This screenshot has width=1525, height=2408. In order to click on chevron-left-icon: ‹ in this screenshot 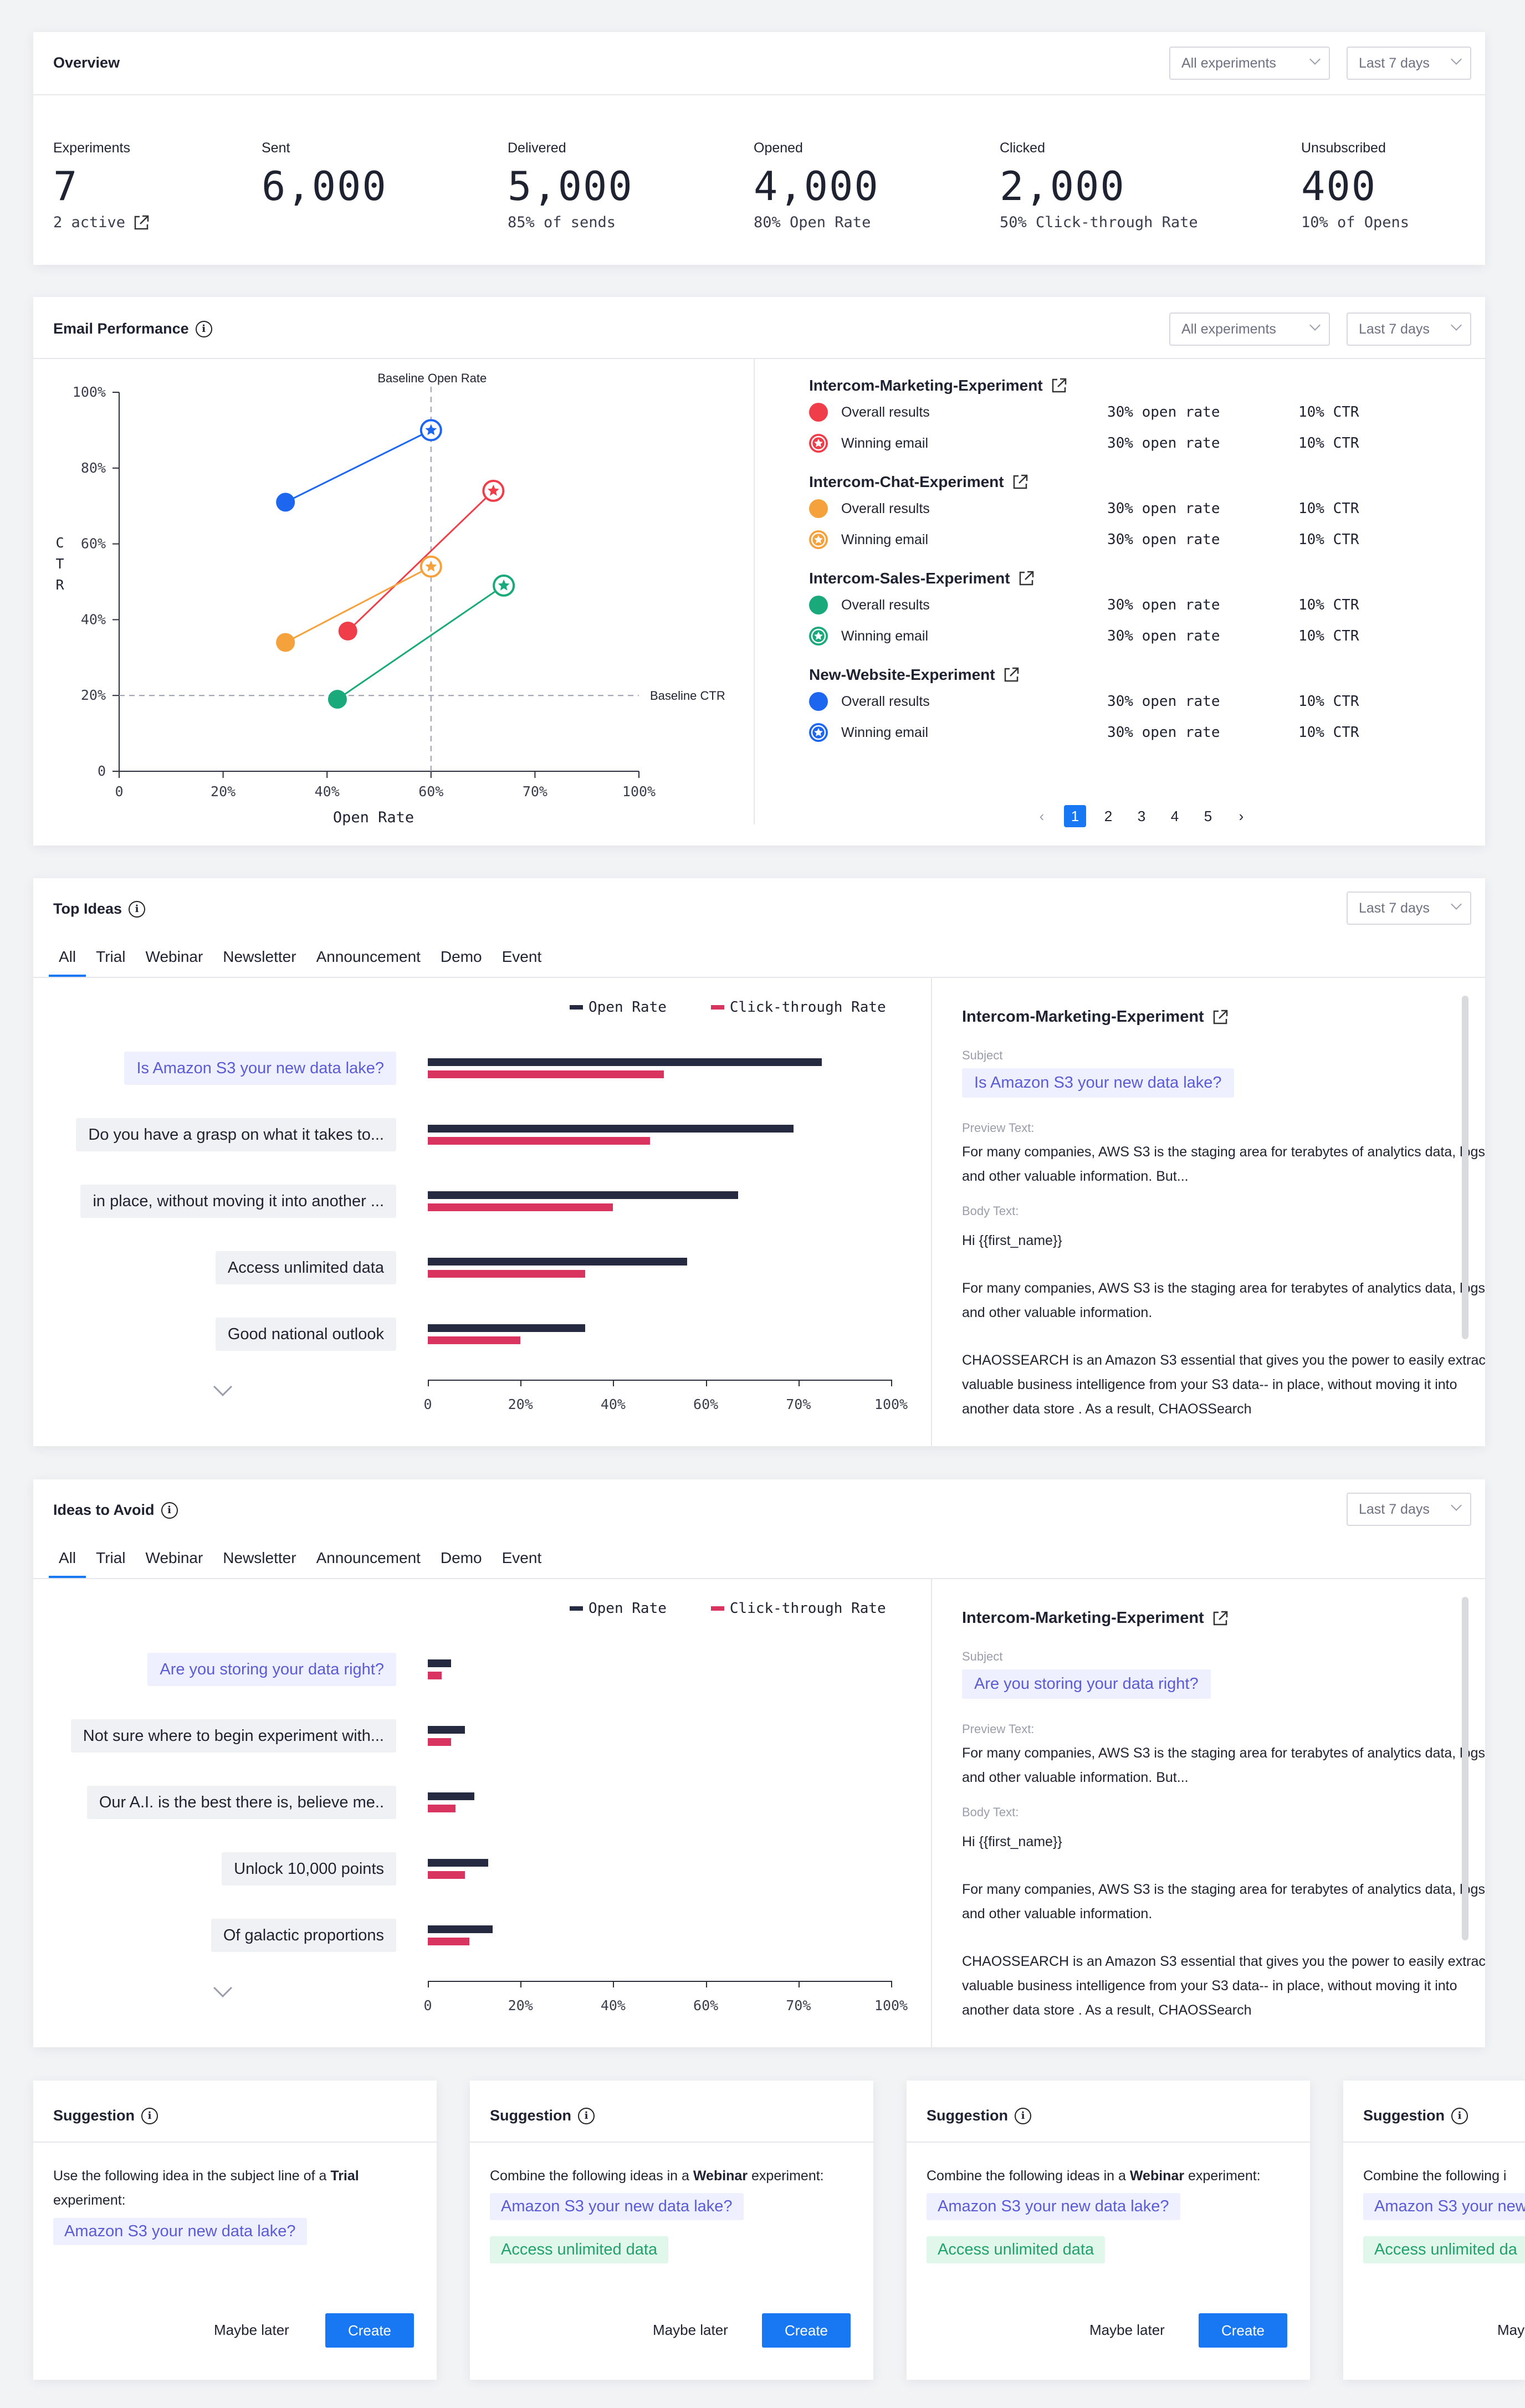, I will do `click(1042, 815)`.